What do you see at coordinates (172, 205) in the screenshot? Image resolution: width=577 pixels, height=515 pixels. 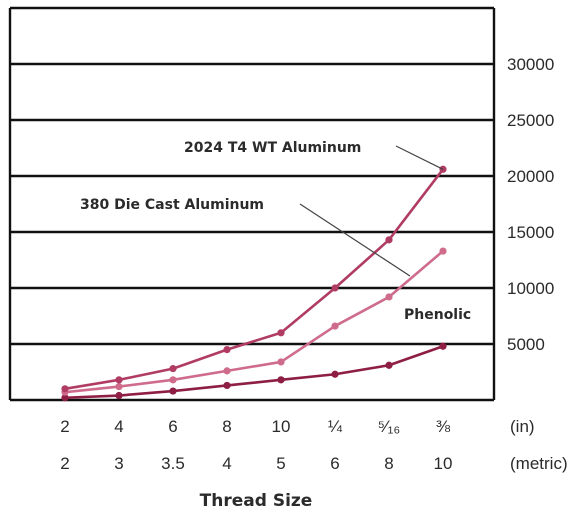 I see `series-label: 380 Die Cast Aluminum` at bounding box center [172, 205].